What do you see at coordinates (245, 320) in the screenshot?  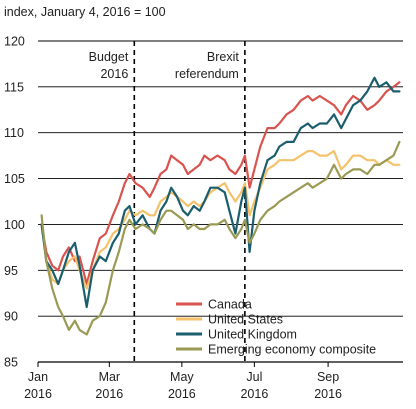 I see `legend-entry: United States` at bounding box center [245, 320].